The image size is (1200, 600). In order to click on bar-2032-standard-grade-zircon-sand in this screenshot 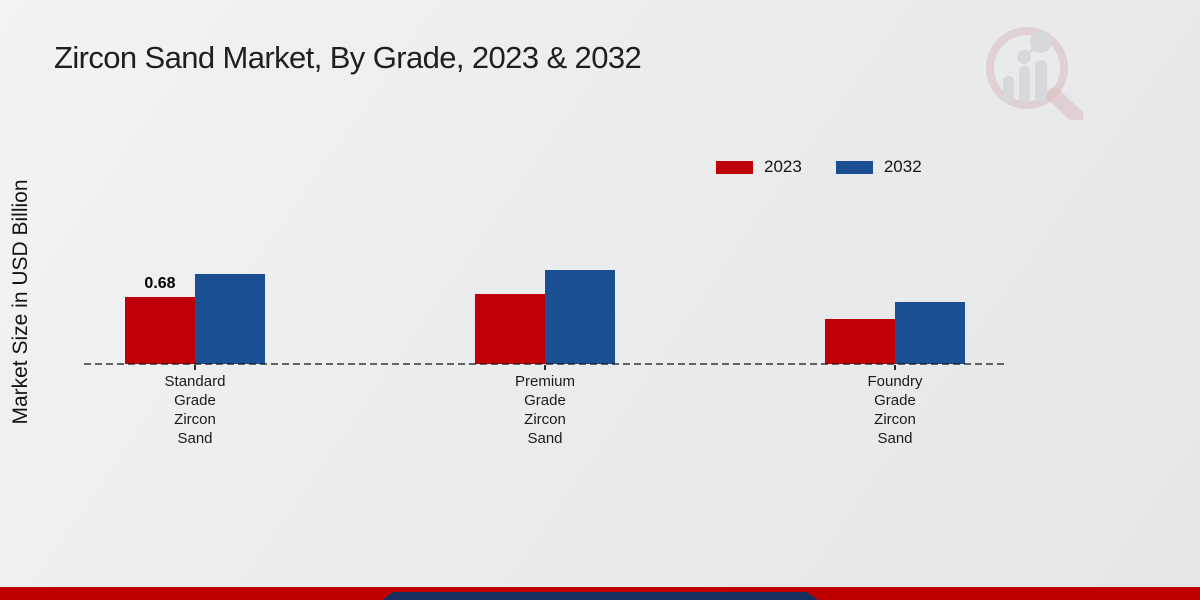, I will do `click(230, 319)`.